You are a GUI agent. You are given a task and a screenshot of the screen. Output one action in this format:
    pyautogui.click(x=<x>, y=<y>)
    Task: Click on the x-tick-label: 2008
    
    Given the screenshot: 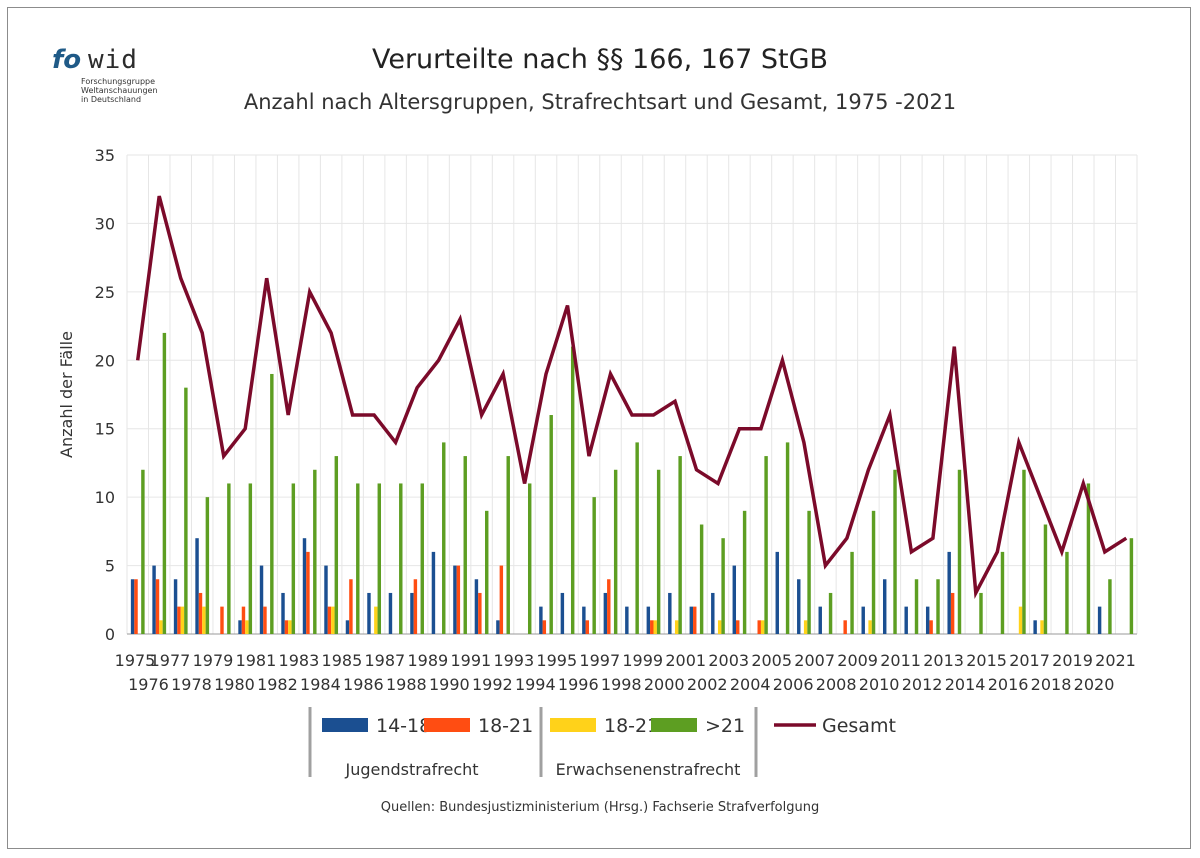 What is the action you would take?
    pyautogui.click(x=836, y=684)
    